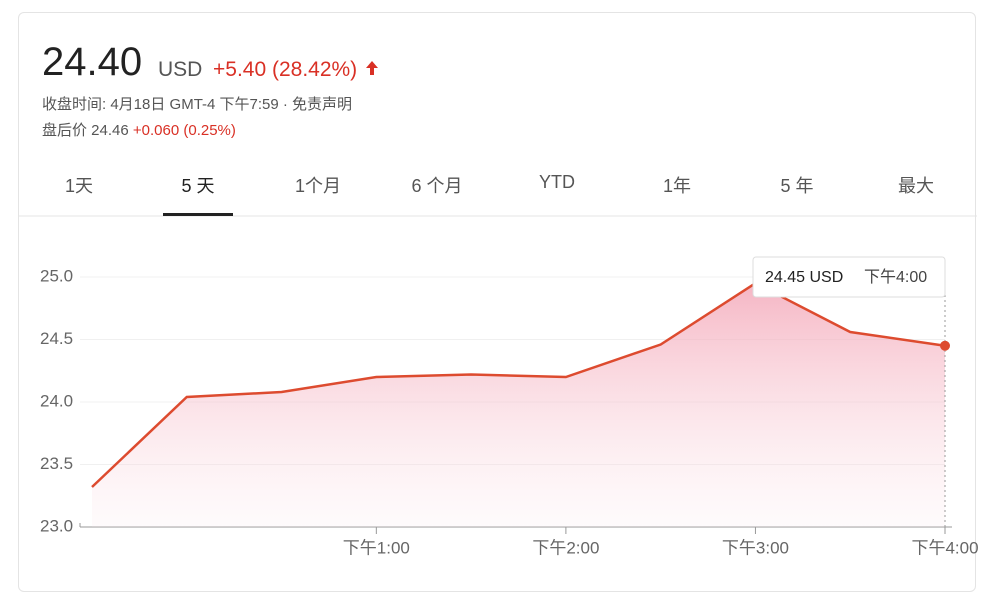  I want to click on close-info: 收盘时间: 4月18日 GMT-4 下午7:59 · 免责声明, so click(197, 104).